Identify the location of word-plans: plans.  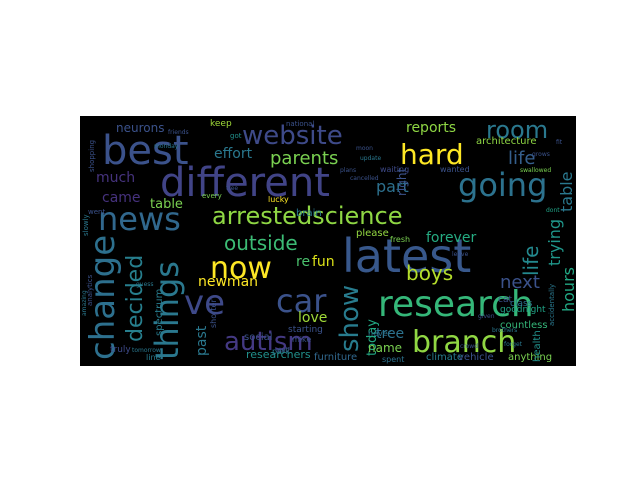
(348, 170).